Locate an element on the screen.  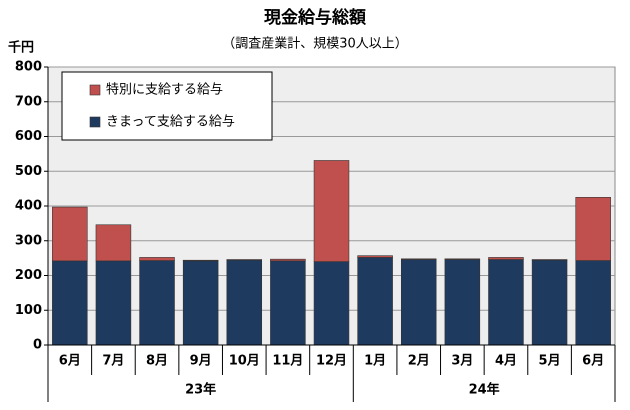
group-label: 24年 is located at coordinates (484, 390).